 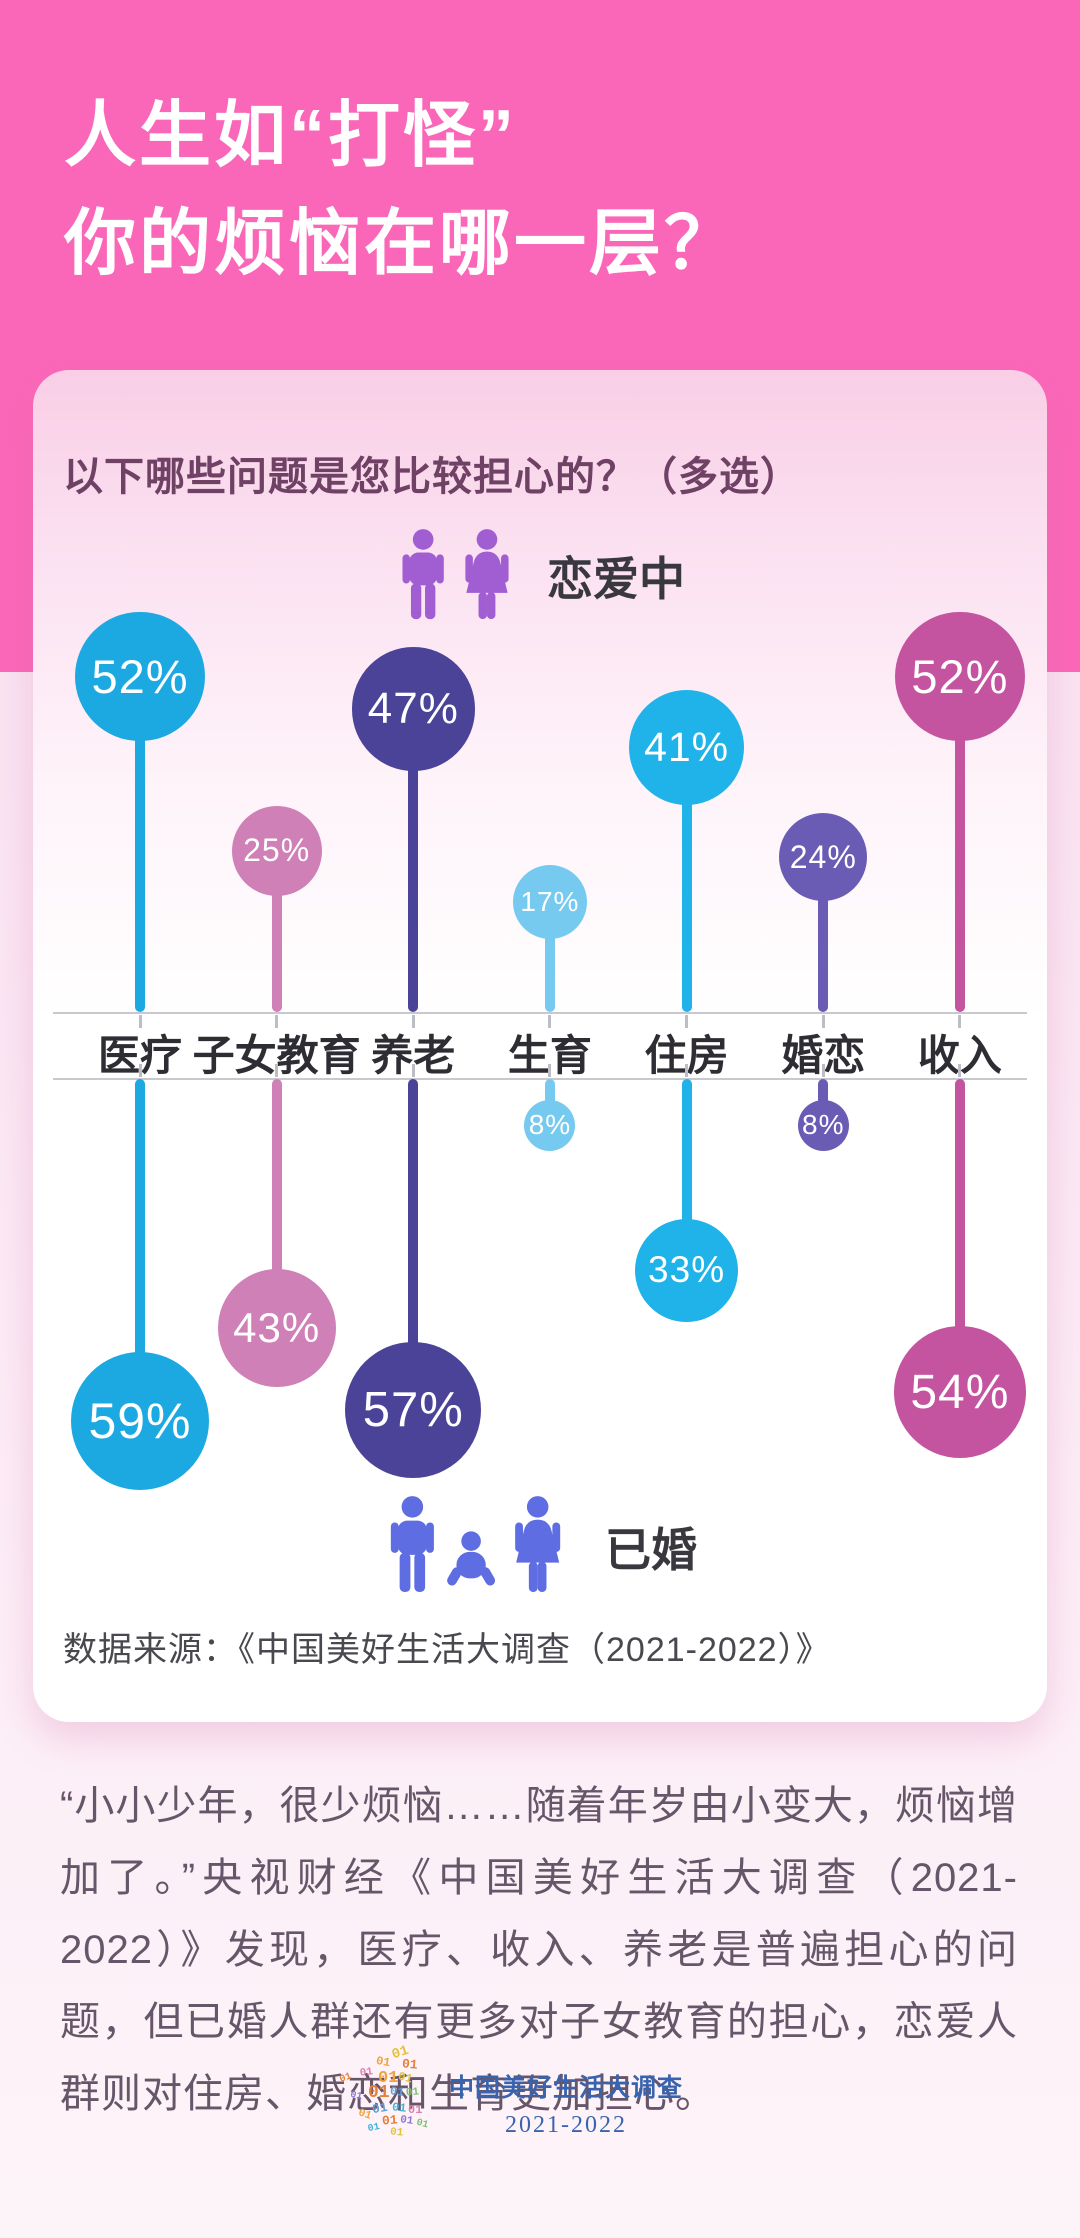 What do you see at coordinates (651, 1550) in the screenshot?
I see `legend-married-label: 已婚` at bounding box center [651, 1550].